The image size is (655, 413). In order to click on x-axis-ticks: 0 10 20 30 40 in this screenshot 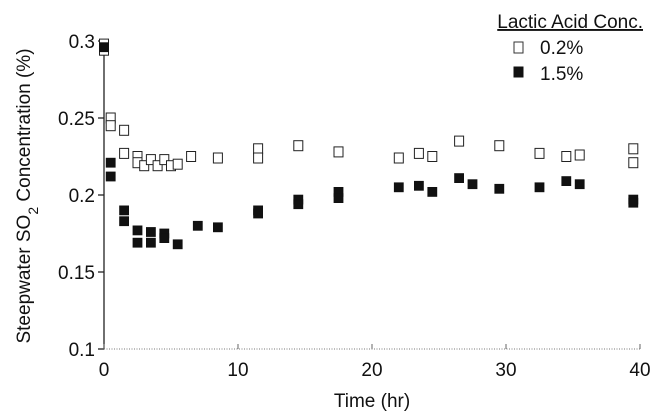, I will do `click(375, 362)`.